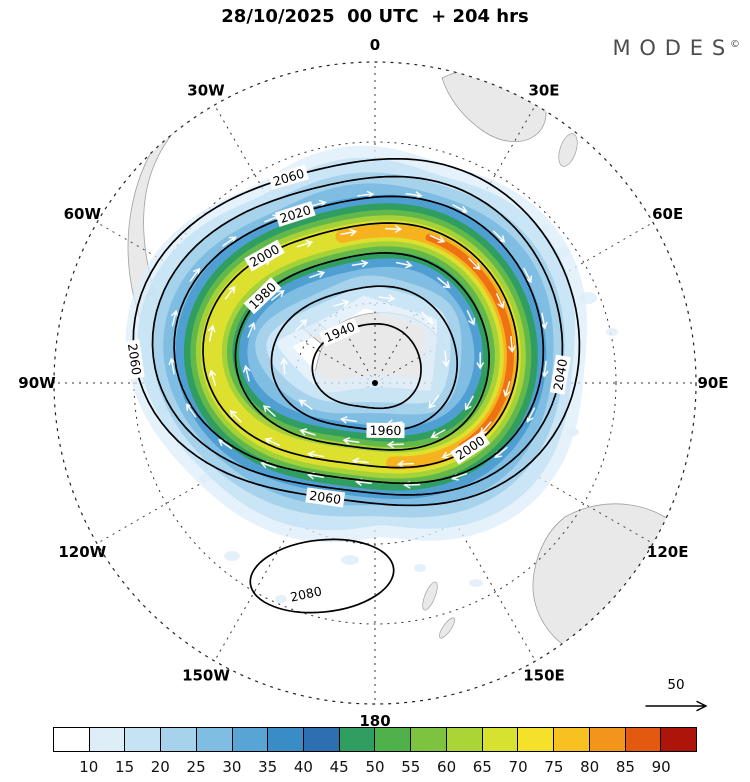 This screenshot has height=782, width=750. Describe the element at coordinates (554, 767) in the screenshot. I see `colorbar-tick: 75` at that location.